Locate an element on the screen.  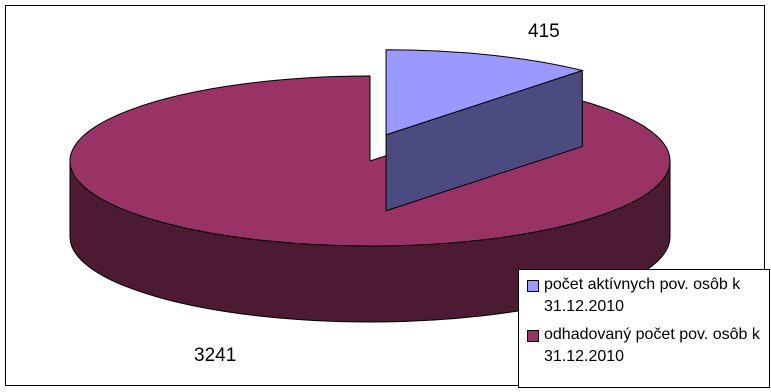
legend-entry-2: odhadovaný počet pov. osôb k 31.12.2010 is located at coordinates (645, 346).